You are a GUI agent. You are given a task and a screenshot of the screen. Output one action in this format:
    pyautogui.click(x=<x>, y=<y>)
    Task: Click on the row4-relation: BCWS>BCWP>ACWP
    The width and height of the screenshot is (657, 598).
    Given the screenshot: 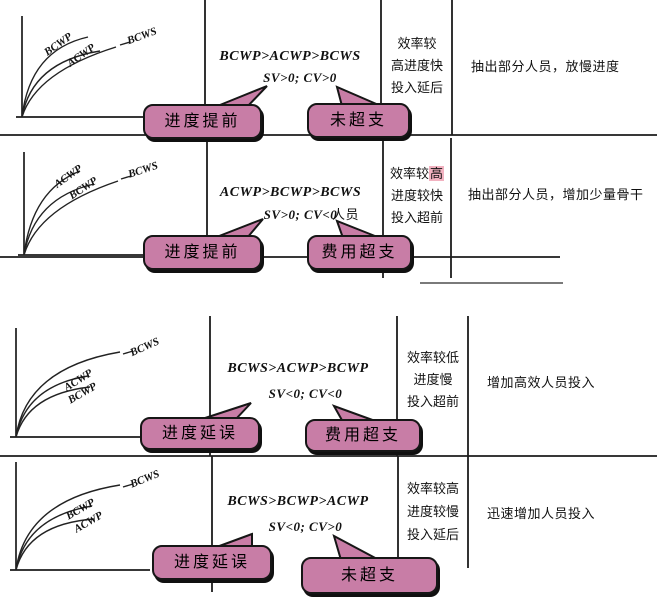 What is the action you would take?
    pyautogui.click(x=298, y=501)
    